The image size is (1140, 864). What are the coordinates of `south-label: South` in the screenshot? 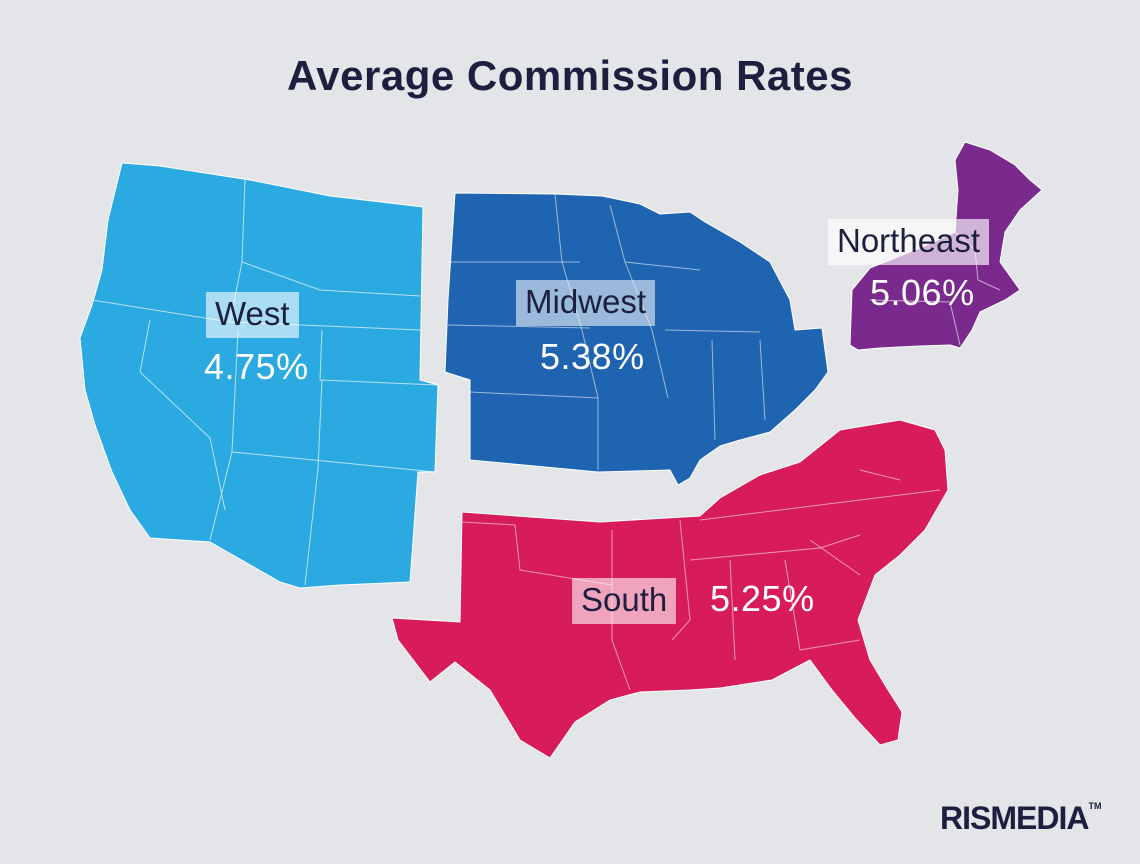 It's located at (624, 601).